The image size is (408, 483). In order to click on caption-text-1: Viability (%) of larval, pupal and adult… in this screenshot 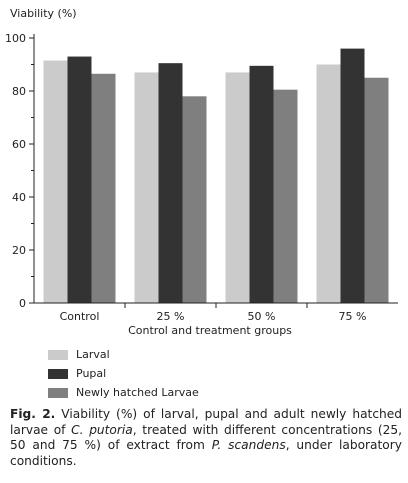, I will do `click(206, 422)`.